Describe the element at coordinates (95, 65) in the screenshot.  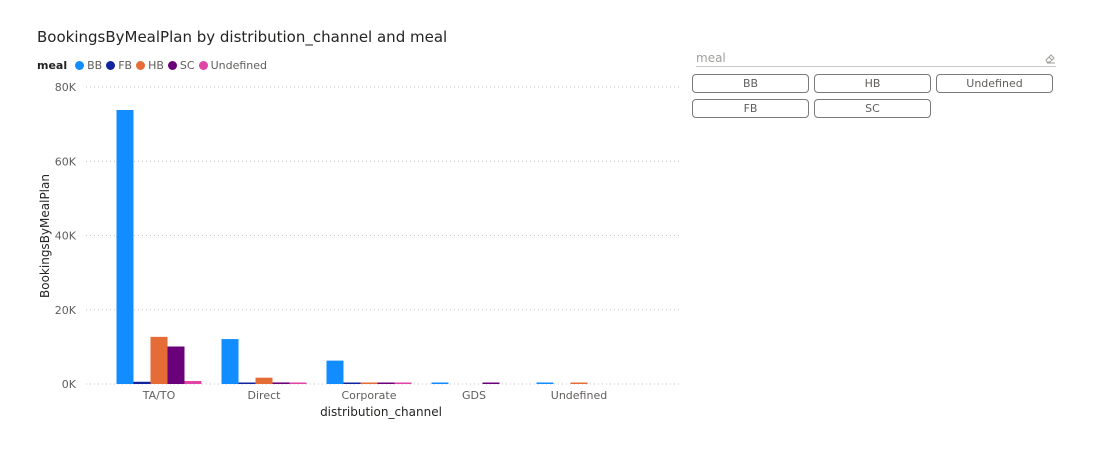
I see `legend-label: BB` at that location.